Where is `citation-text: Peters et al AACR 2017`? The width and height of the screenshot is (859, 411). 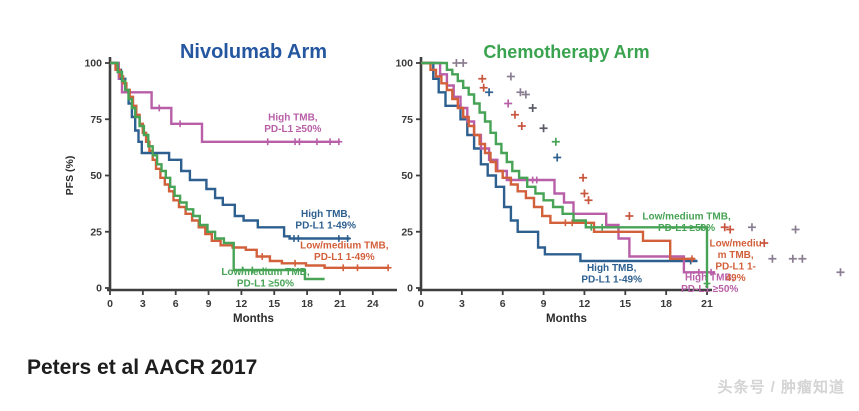
citation-text: Peters et al AACR 2017 is located at coordinates (142, 367).